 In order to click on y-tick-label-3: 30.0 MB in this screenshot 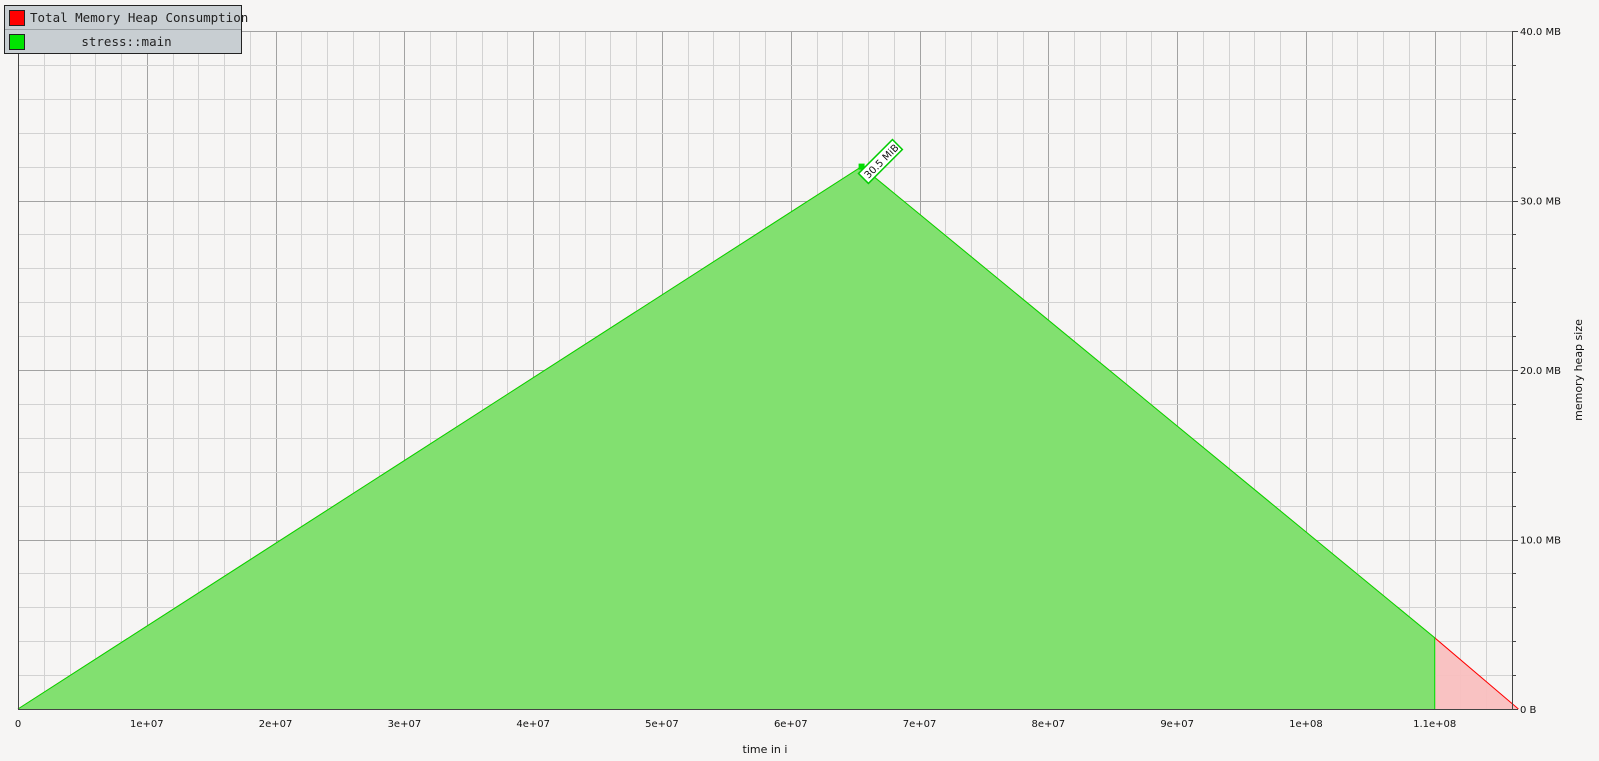, I will do `click(1540, 202)`.